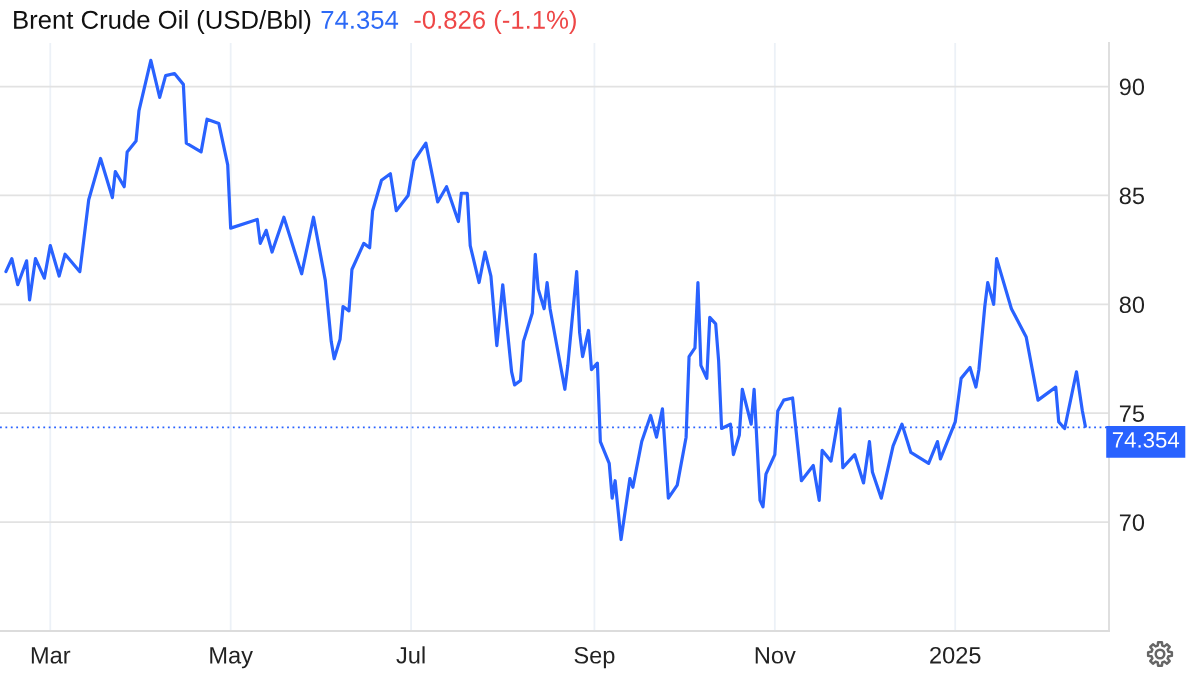  What do you see at coordinates (51, 655) in the screenshot?
I see `x-tick-label: Mar` at bounding box center [51, 655].